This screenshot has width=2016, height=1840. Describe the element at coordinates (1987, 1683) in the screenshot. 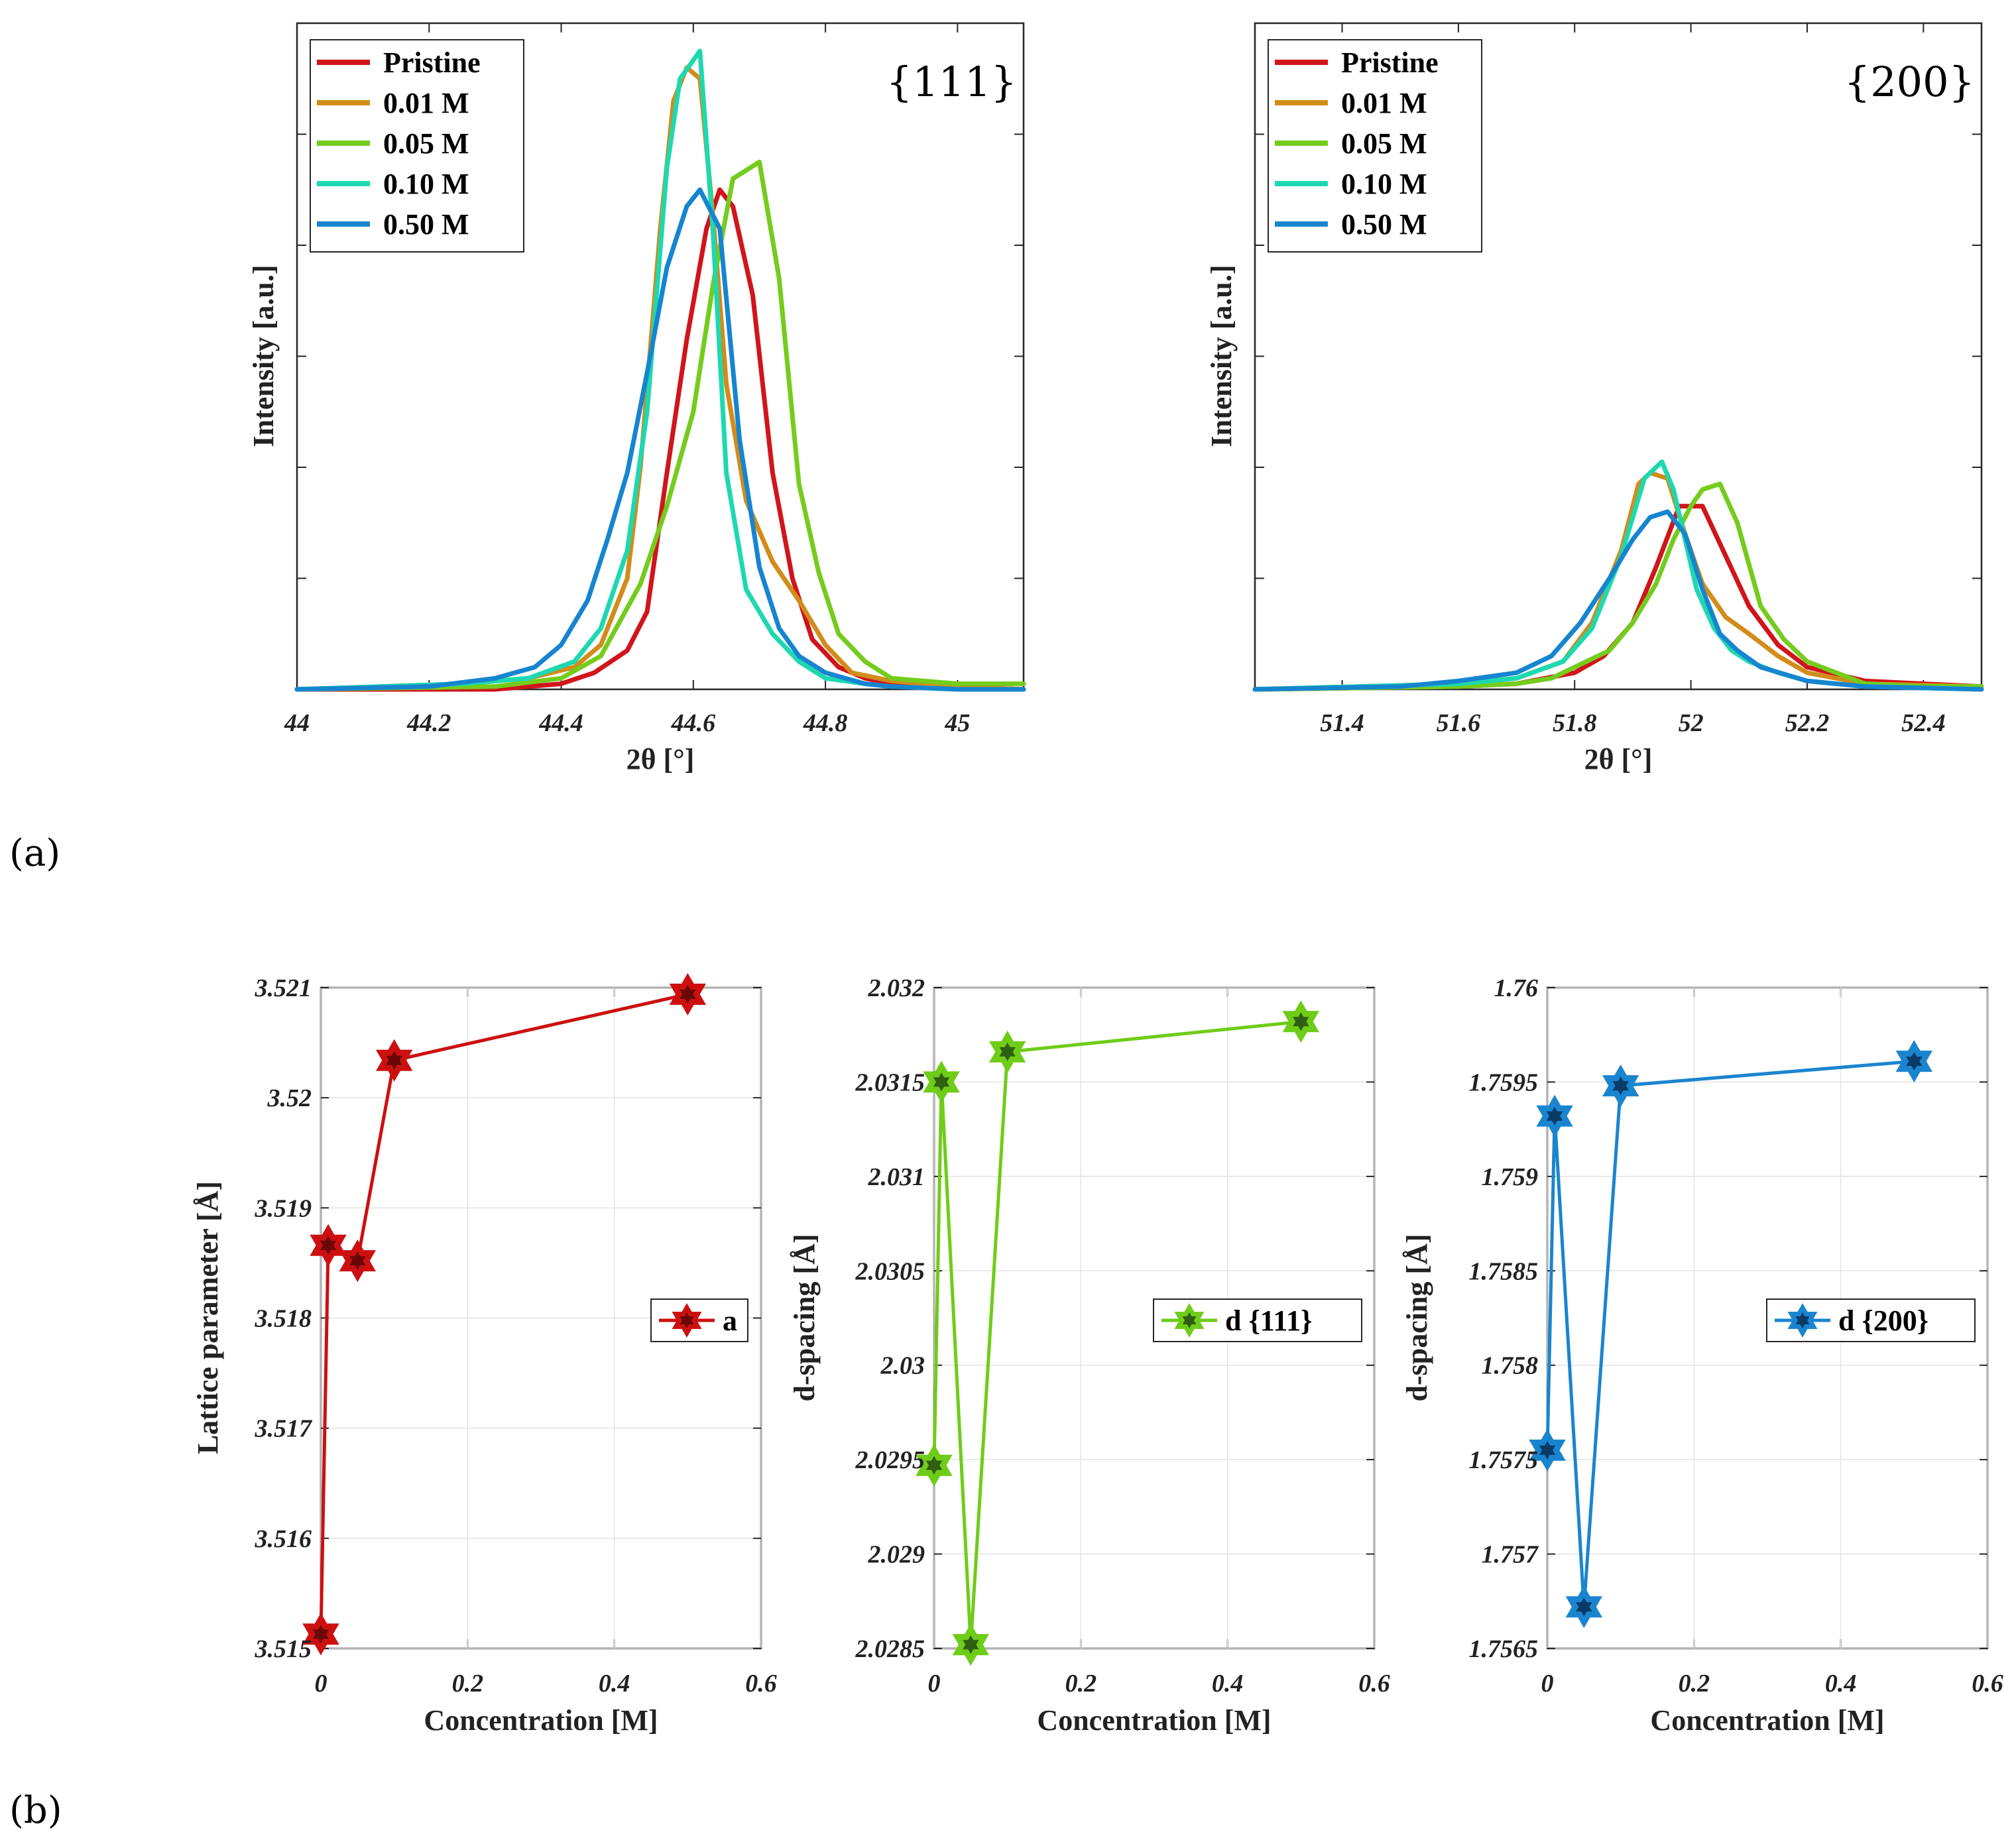

I see `x-tick-label: 0.6` at that location.